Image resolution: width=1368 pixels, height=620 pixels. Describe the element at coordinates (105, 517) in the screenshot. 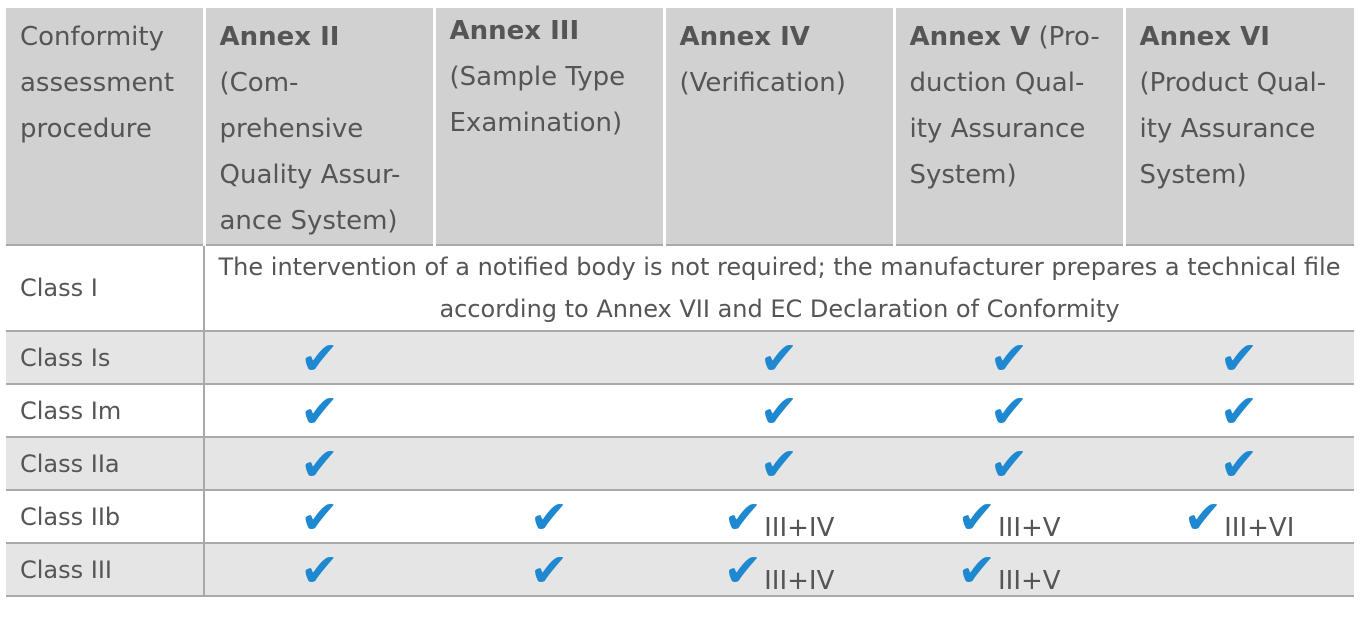

I see `row-label: Class IIb` at that location.